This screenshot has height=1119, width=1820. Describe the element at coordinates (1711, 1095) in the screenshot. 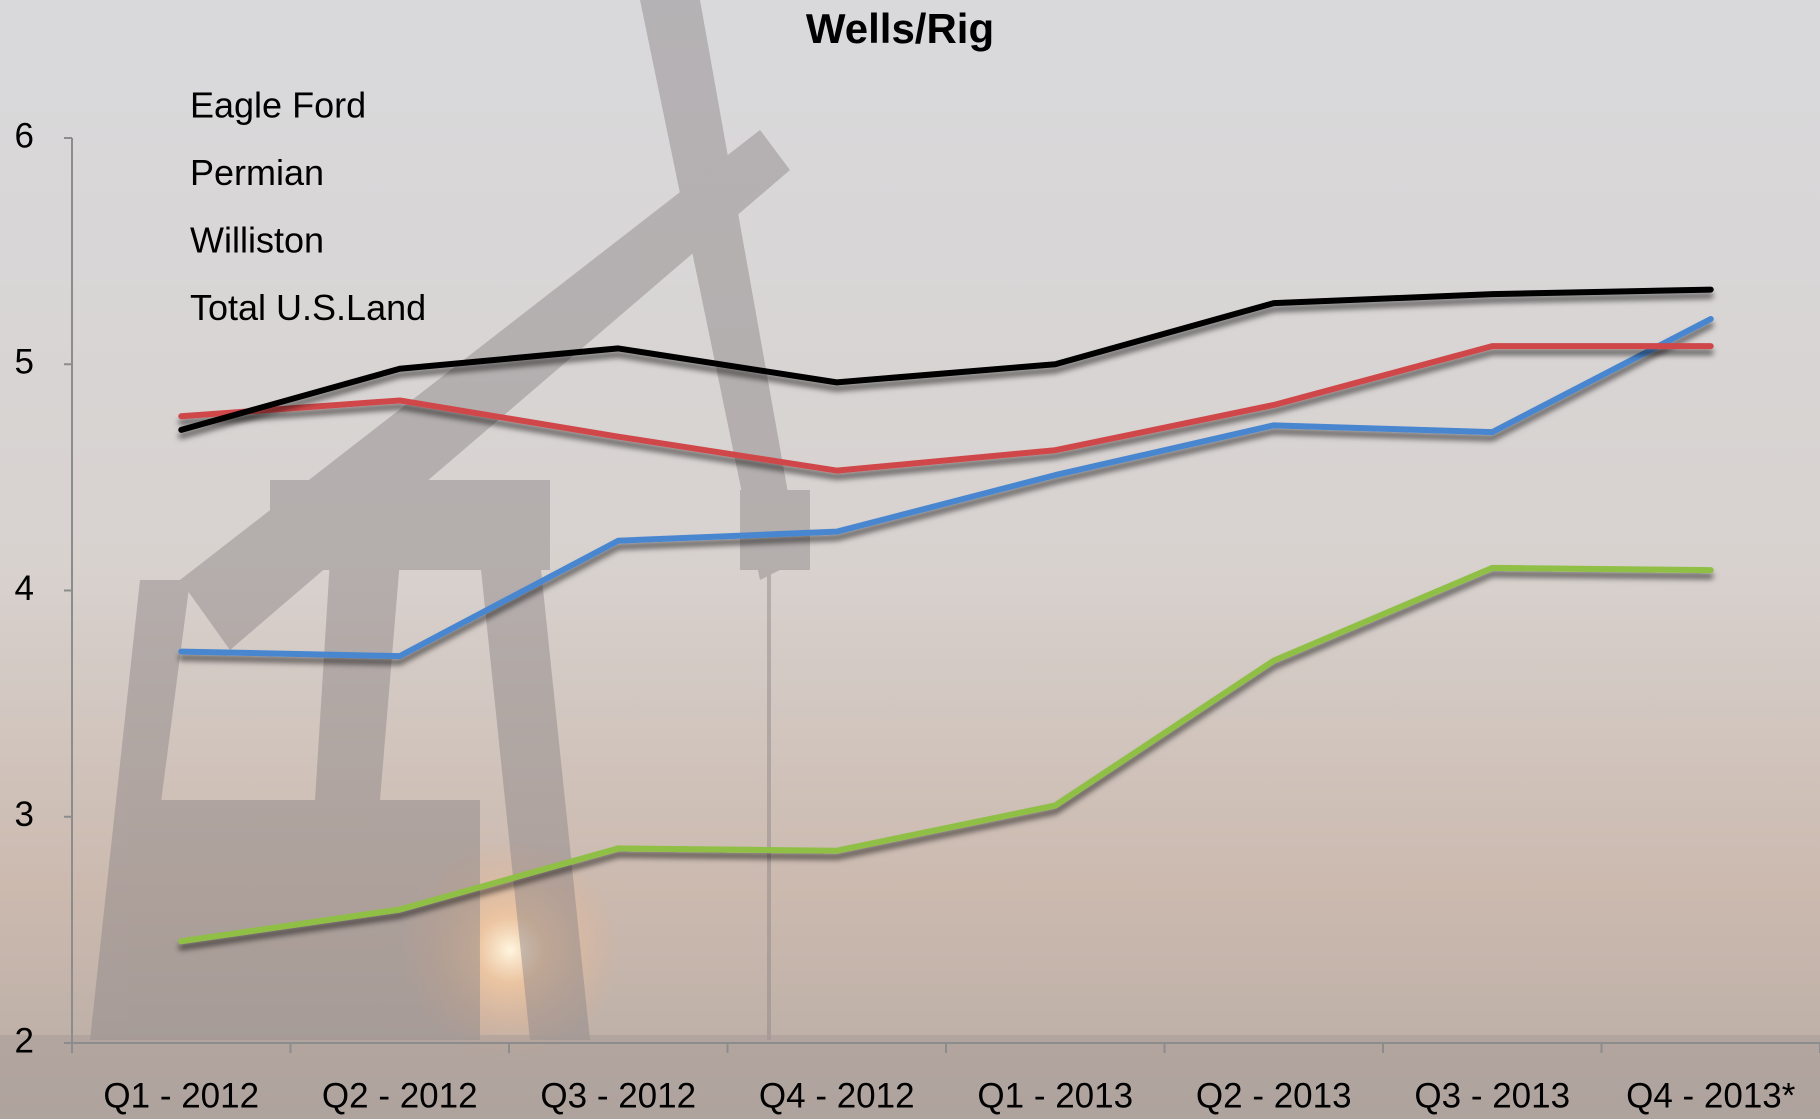

I see `x-tick-label: Q4 - 2013*` at that location.